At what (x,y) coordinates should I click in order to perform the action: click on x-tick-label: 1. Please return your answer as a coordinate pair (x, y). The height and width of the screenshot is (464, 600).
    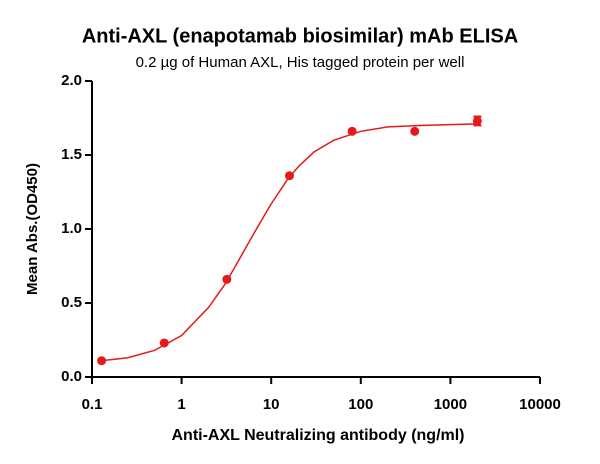
    Looking at the image, I should click on (181, 404).